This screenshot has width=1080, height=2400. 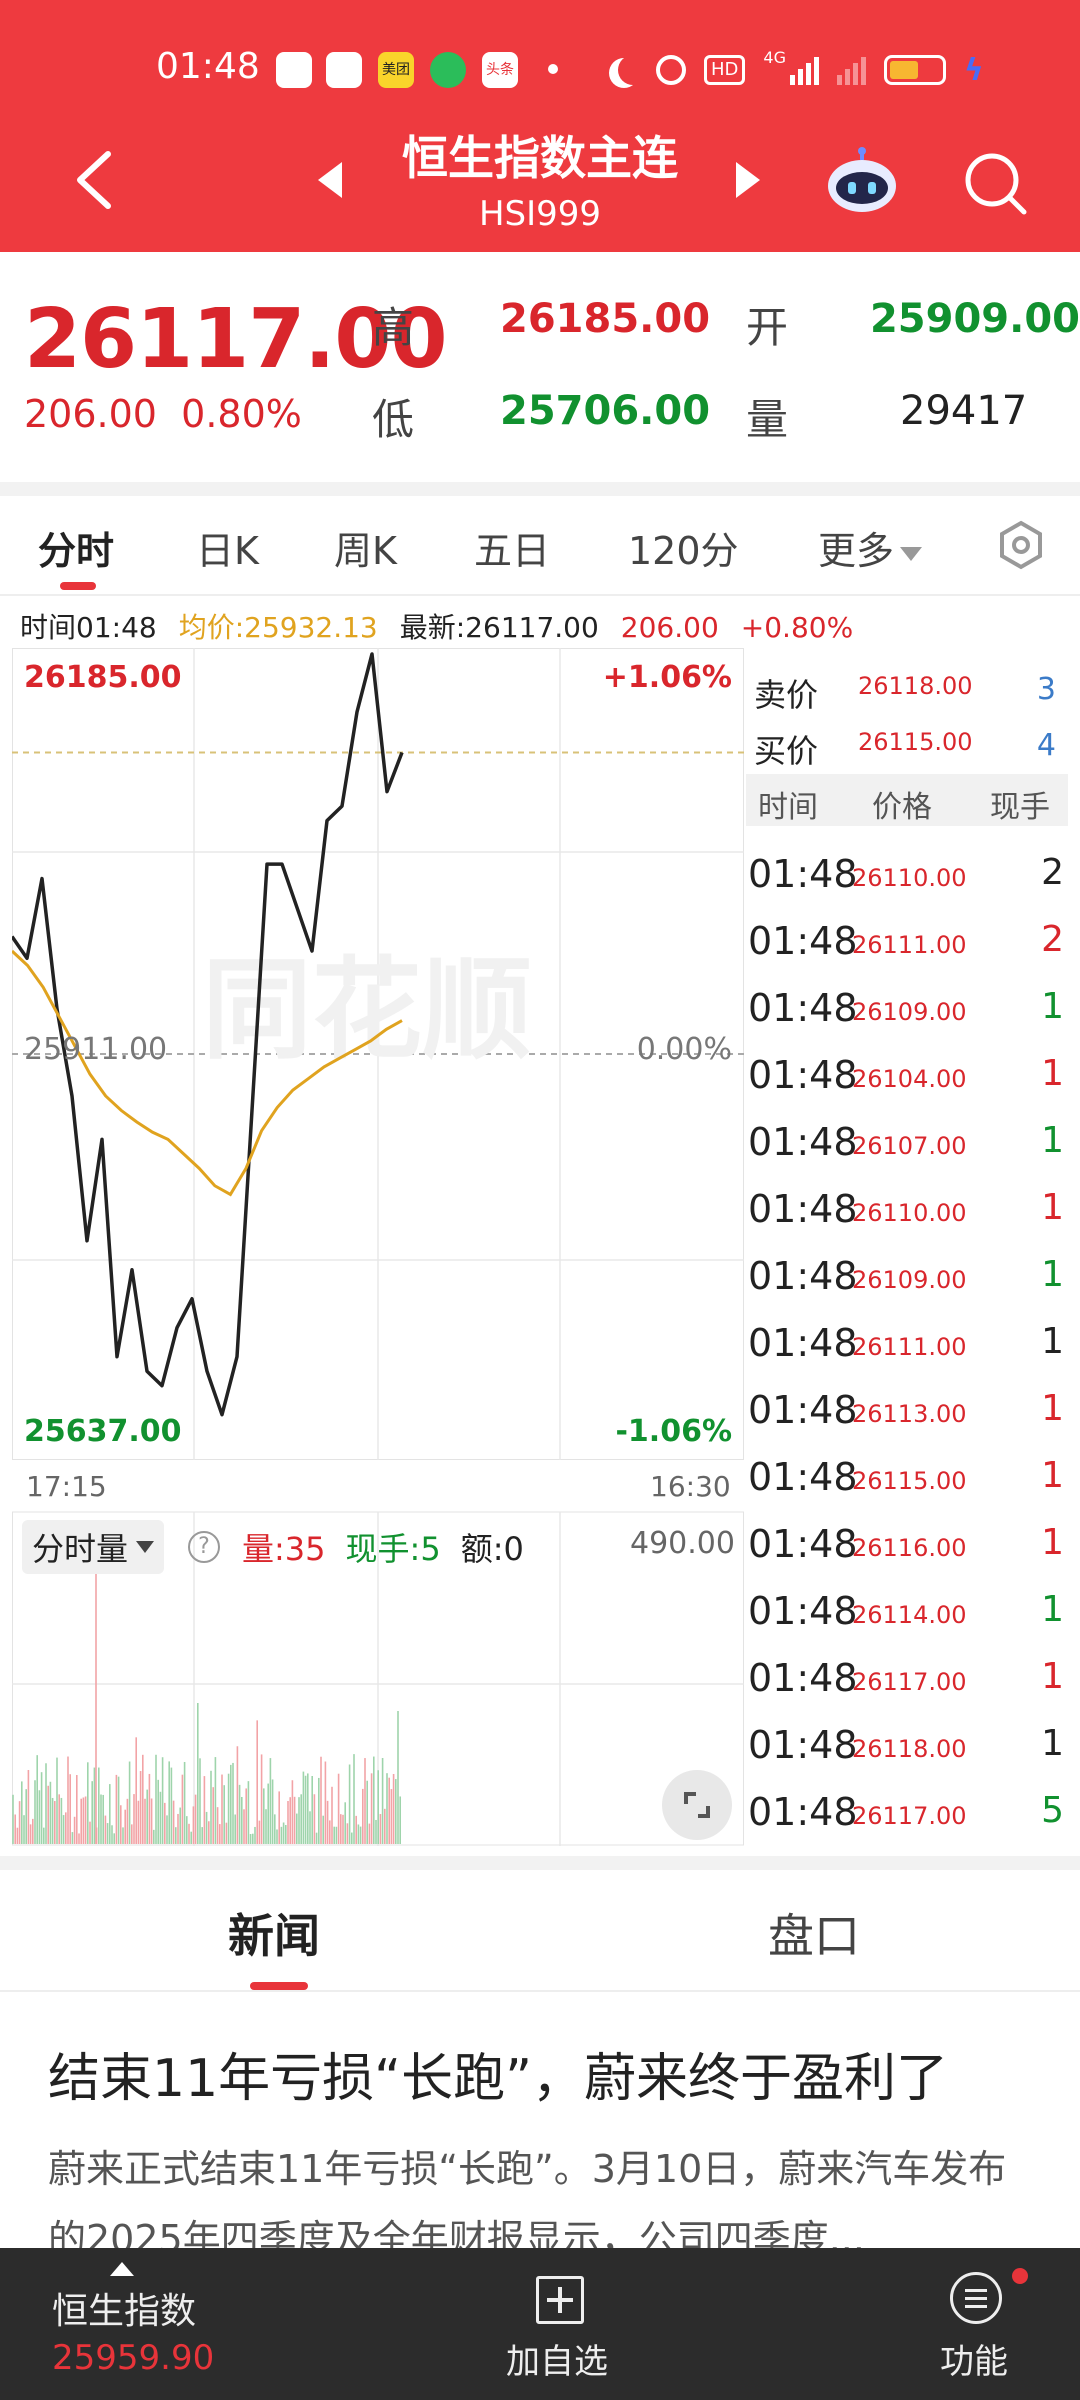 What do you see at coordinates (560, 2300) in the screenshot?
I see `add-watchlist-icon` at bounding box center [560, 2300].